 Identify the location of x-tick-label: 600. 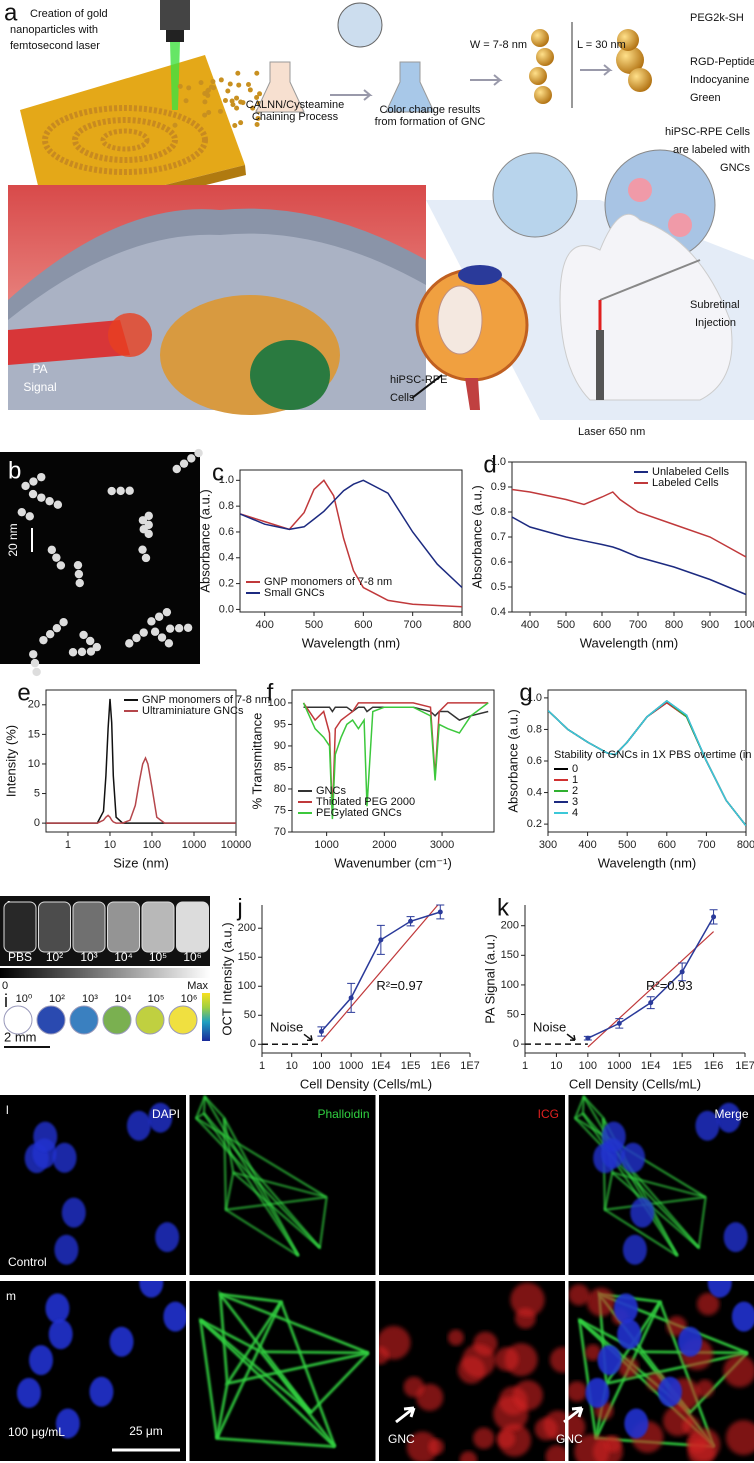
(667, 845).